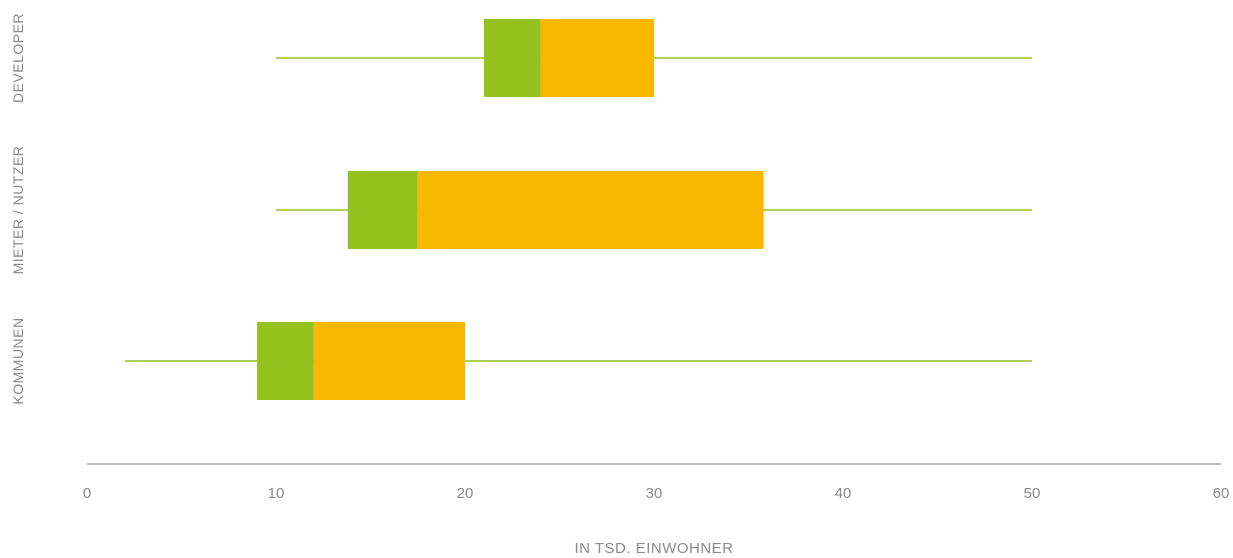 The height and width of the screenshot is (558, 1233). I want to click on box-upper-developer, so click(597, 58).